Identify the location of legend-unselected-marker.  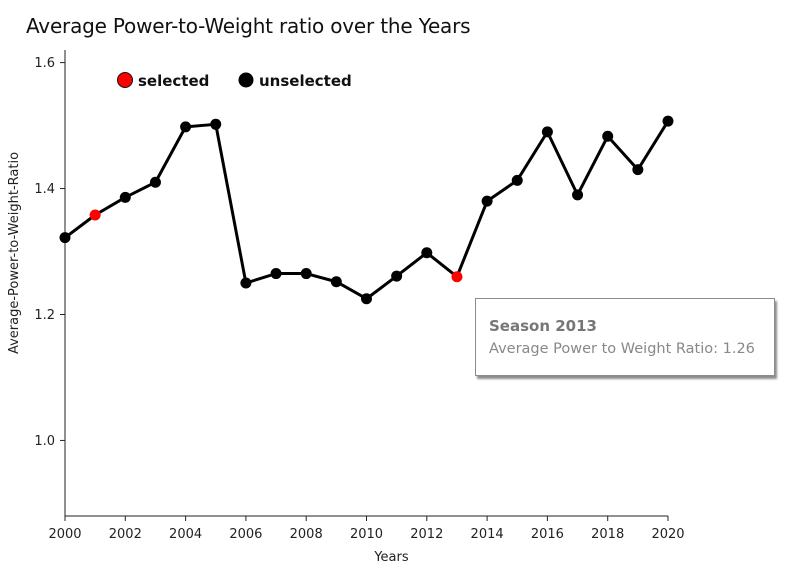
(246, 80).